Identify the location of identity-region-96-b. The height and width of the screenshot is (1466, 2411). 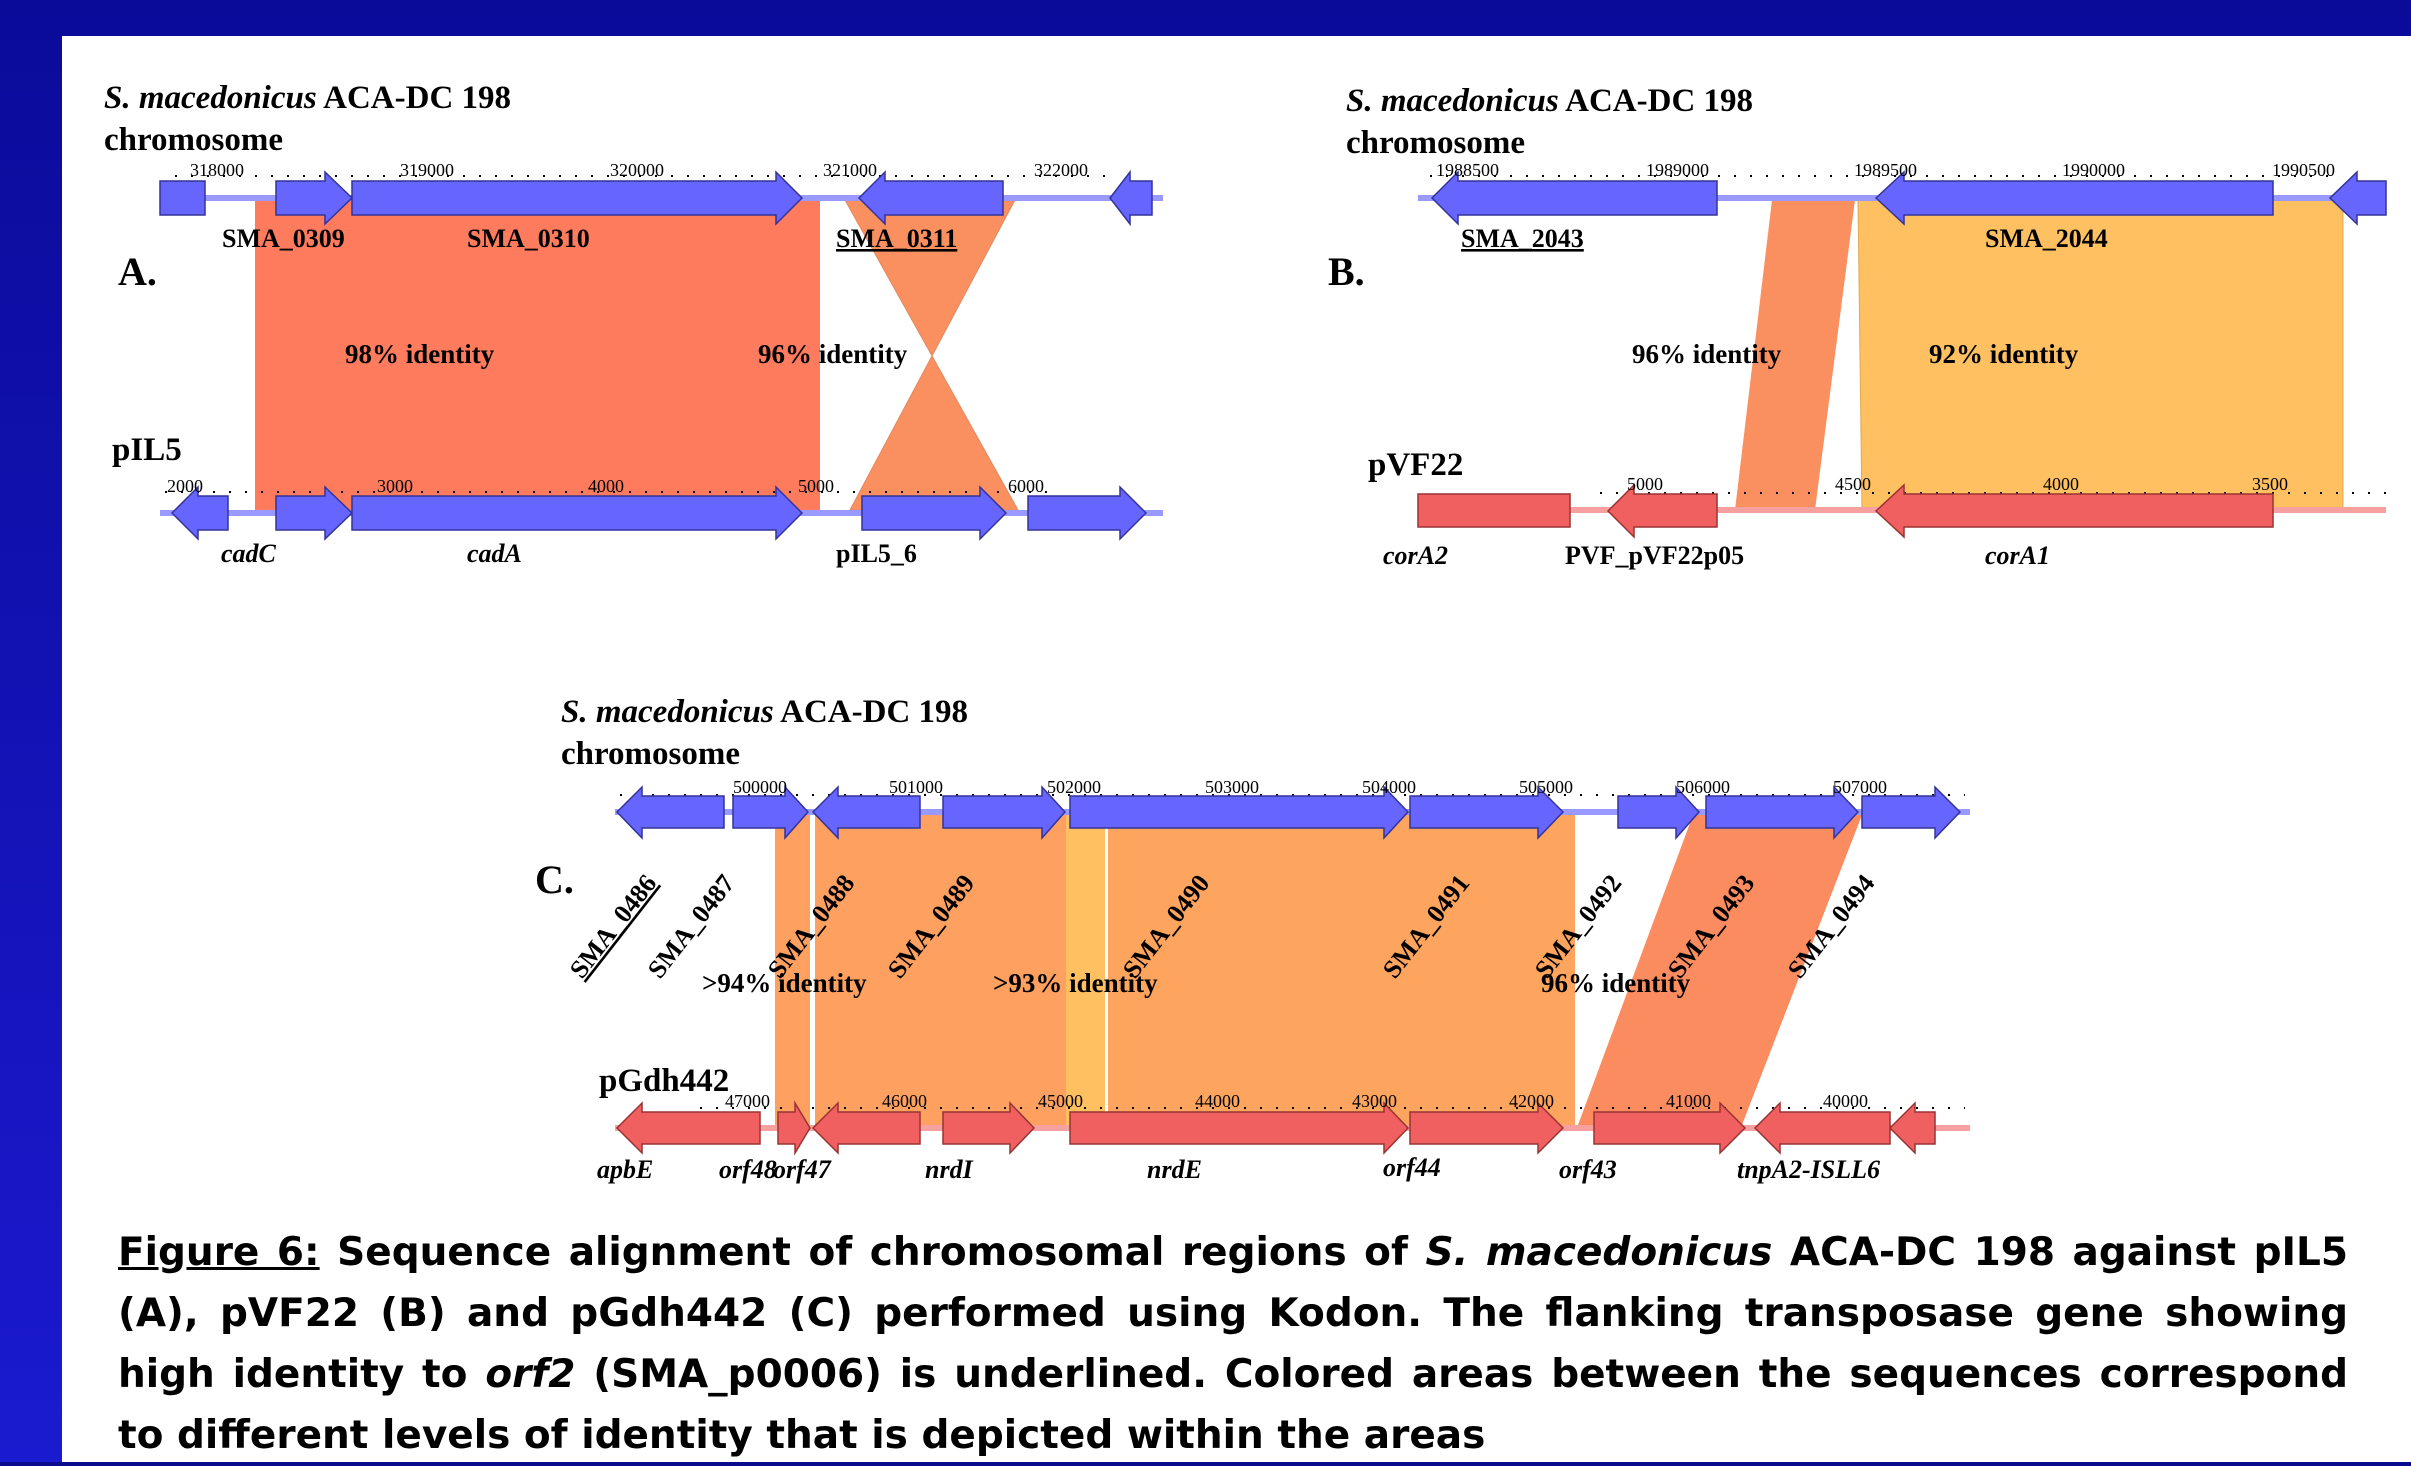
(1795, 355).